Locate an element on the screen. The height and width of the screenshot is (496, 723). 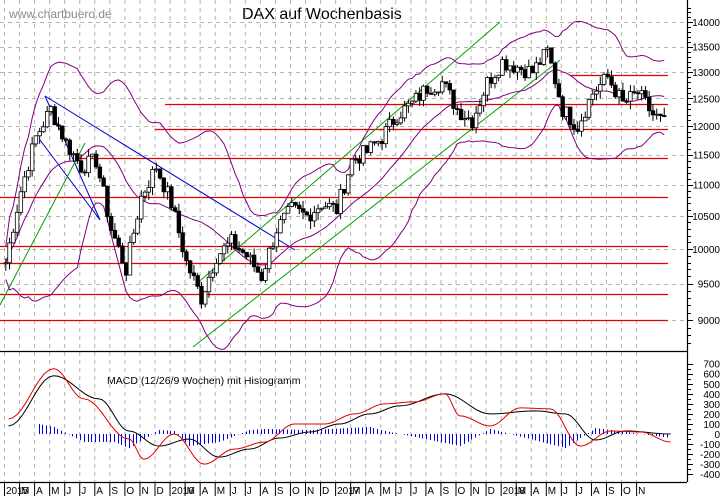
svg-text: 700 is located at coordinates (711, 365).